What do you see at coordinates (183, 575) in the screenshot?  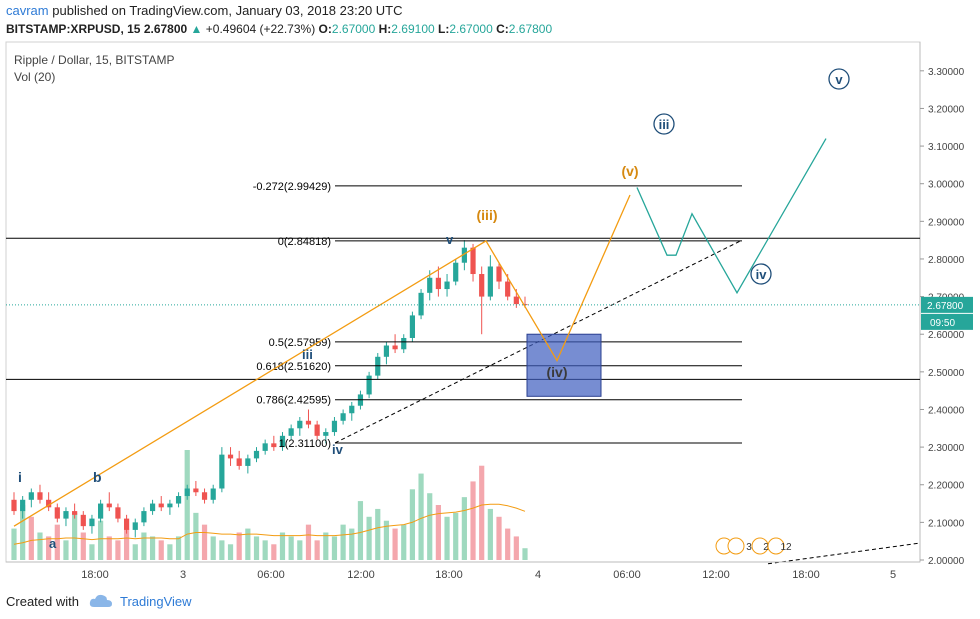 I see `x-tick-label: 3` at bounding box center [183, 575].